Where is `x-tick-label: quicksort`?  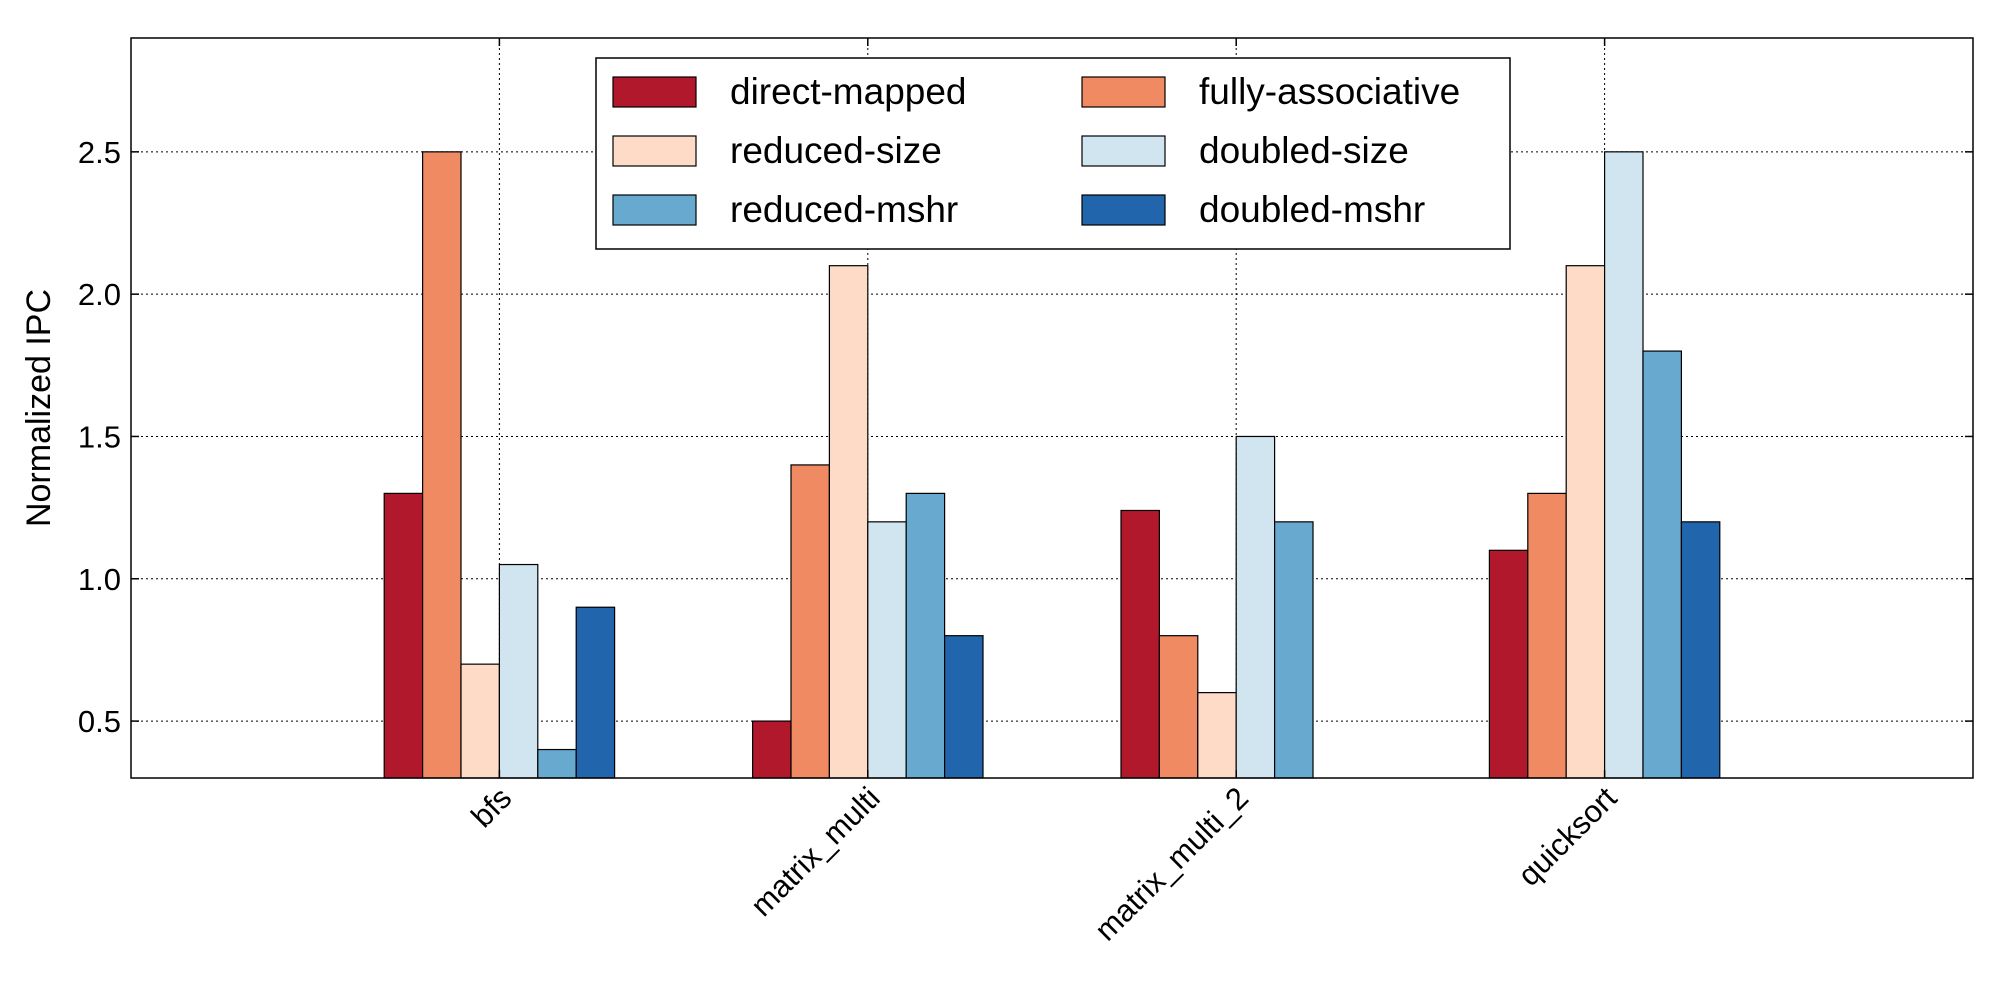 x-tick-label: quicksort is located at coordinates (1567, 836).